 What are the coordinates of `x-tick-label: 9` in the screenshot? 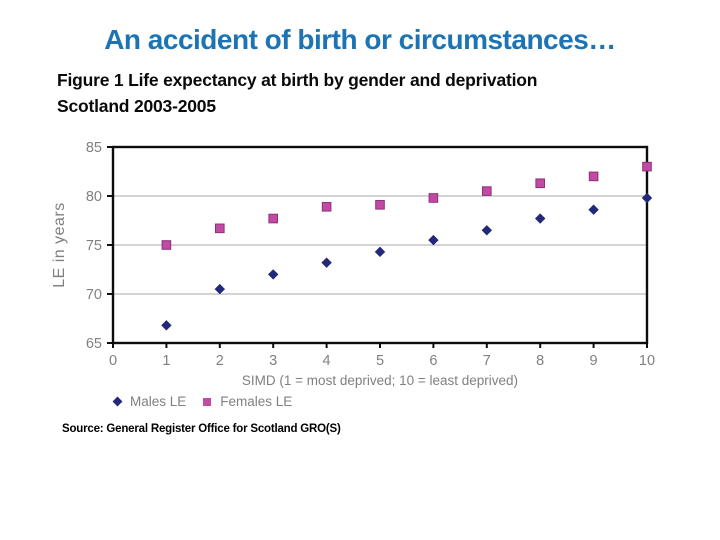 It's located at (594, 361).